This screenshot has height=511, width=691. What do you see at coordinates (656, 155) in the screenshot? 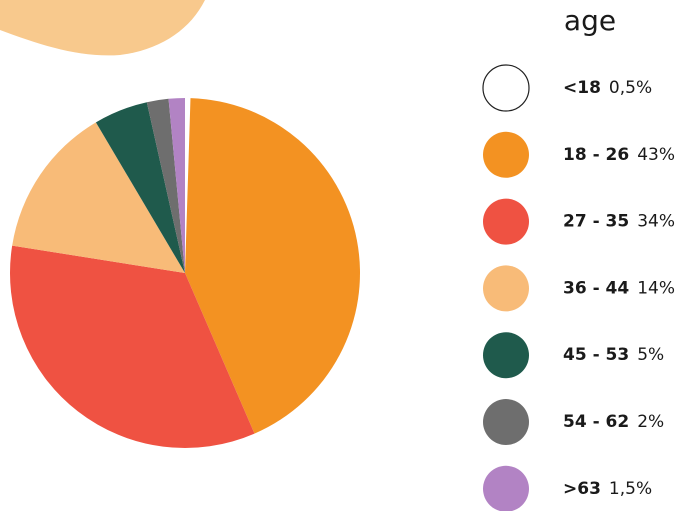
I see `legend-value: 43%` at bounding box center [656, 155].